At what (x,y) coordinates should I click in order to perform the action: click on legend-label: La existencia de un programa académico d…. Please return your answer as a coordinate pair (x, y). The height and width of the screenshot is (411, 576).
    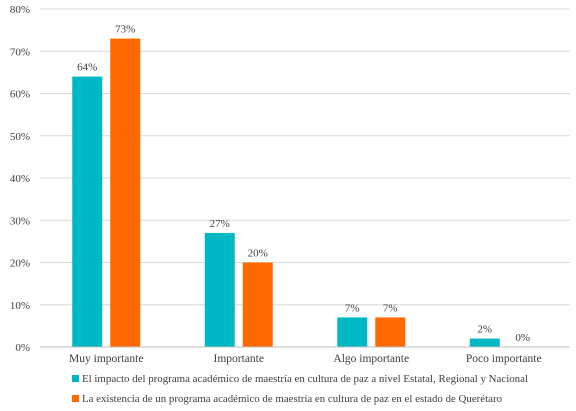
    Looking at the image, I should click on (292, 399).